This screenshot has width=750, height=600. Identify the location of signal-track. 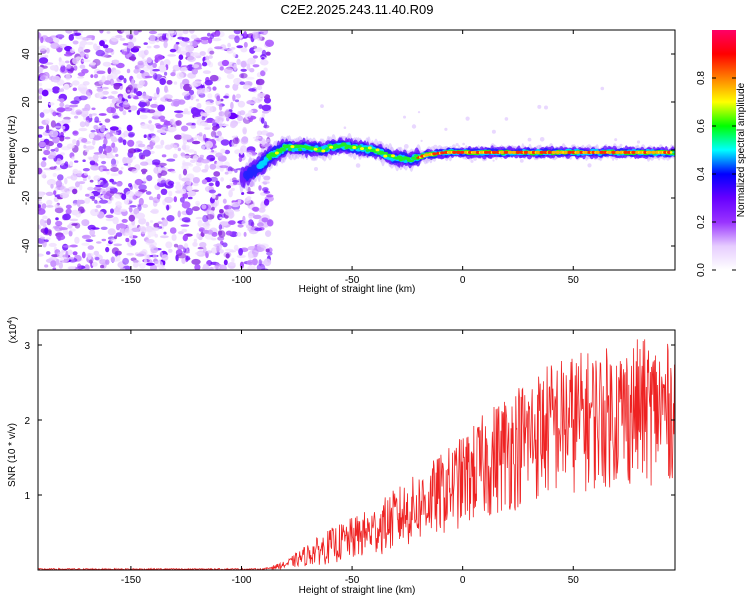
(457, 163).